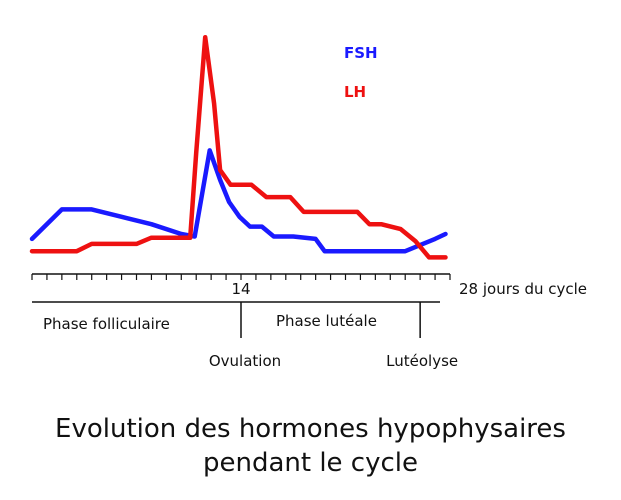 This screenshot has width=621, height=500. What do you see at coordinates (240, 289) in the screenshot?
I see `x-tick-label-14: 14` at bounding box center [240, 289].